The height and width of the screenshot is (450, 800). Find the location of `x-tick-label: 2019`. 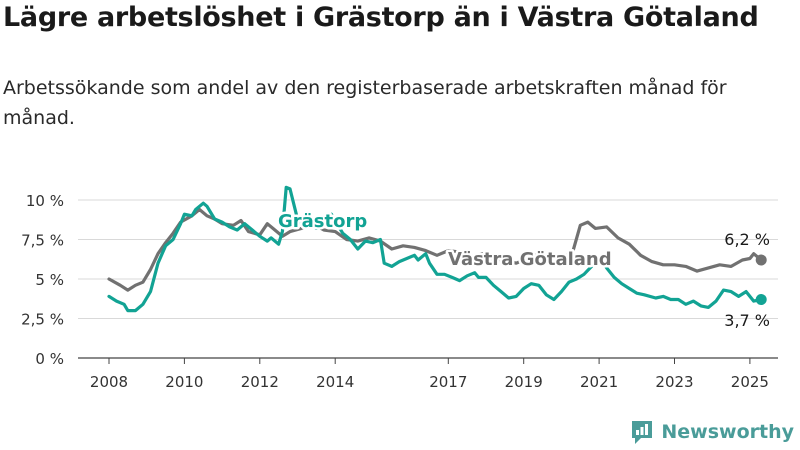

x-tick-label: 2019 is located at coordinates (524, 382).